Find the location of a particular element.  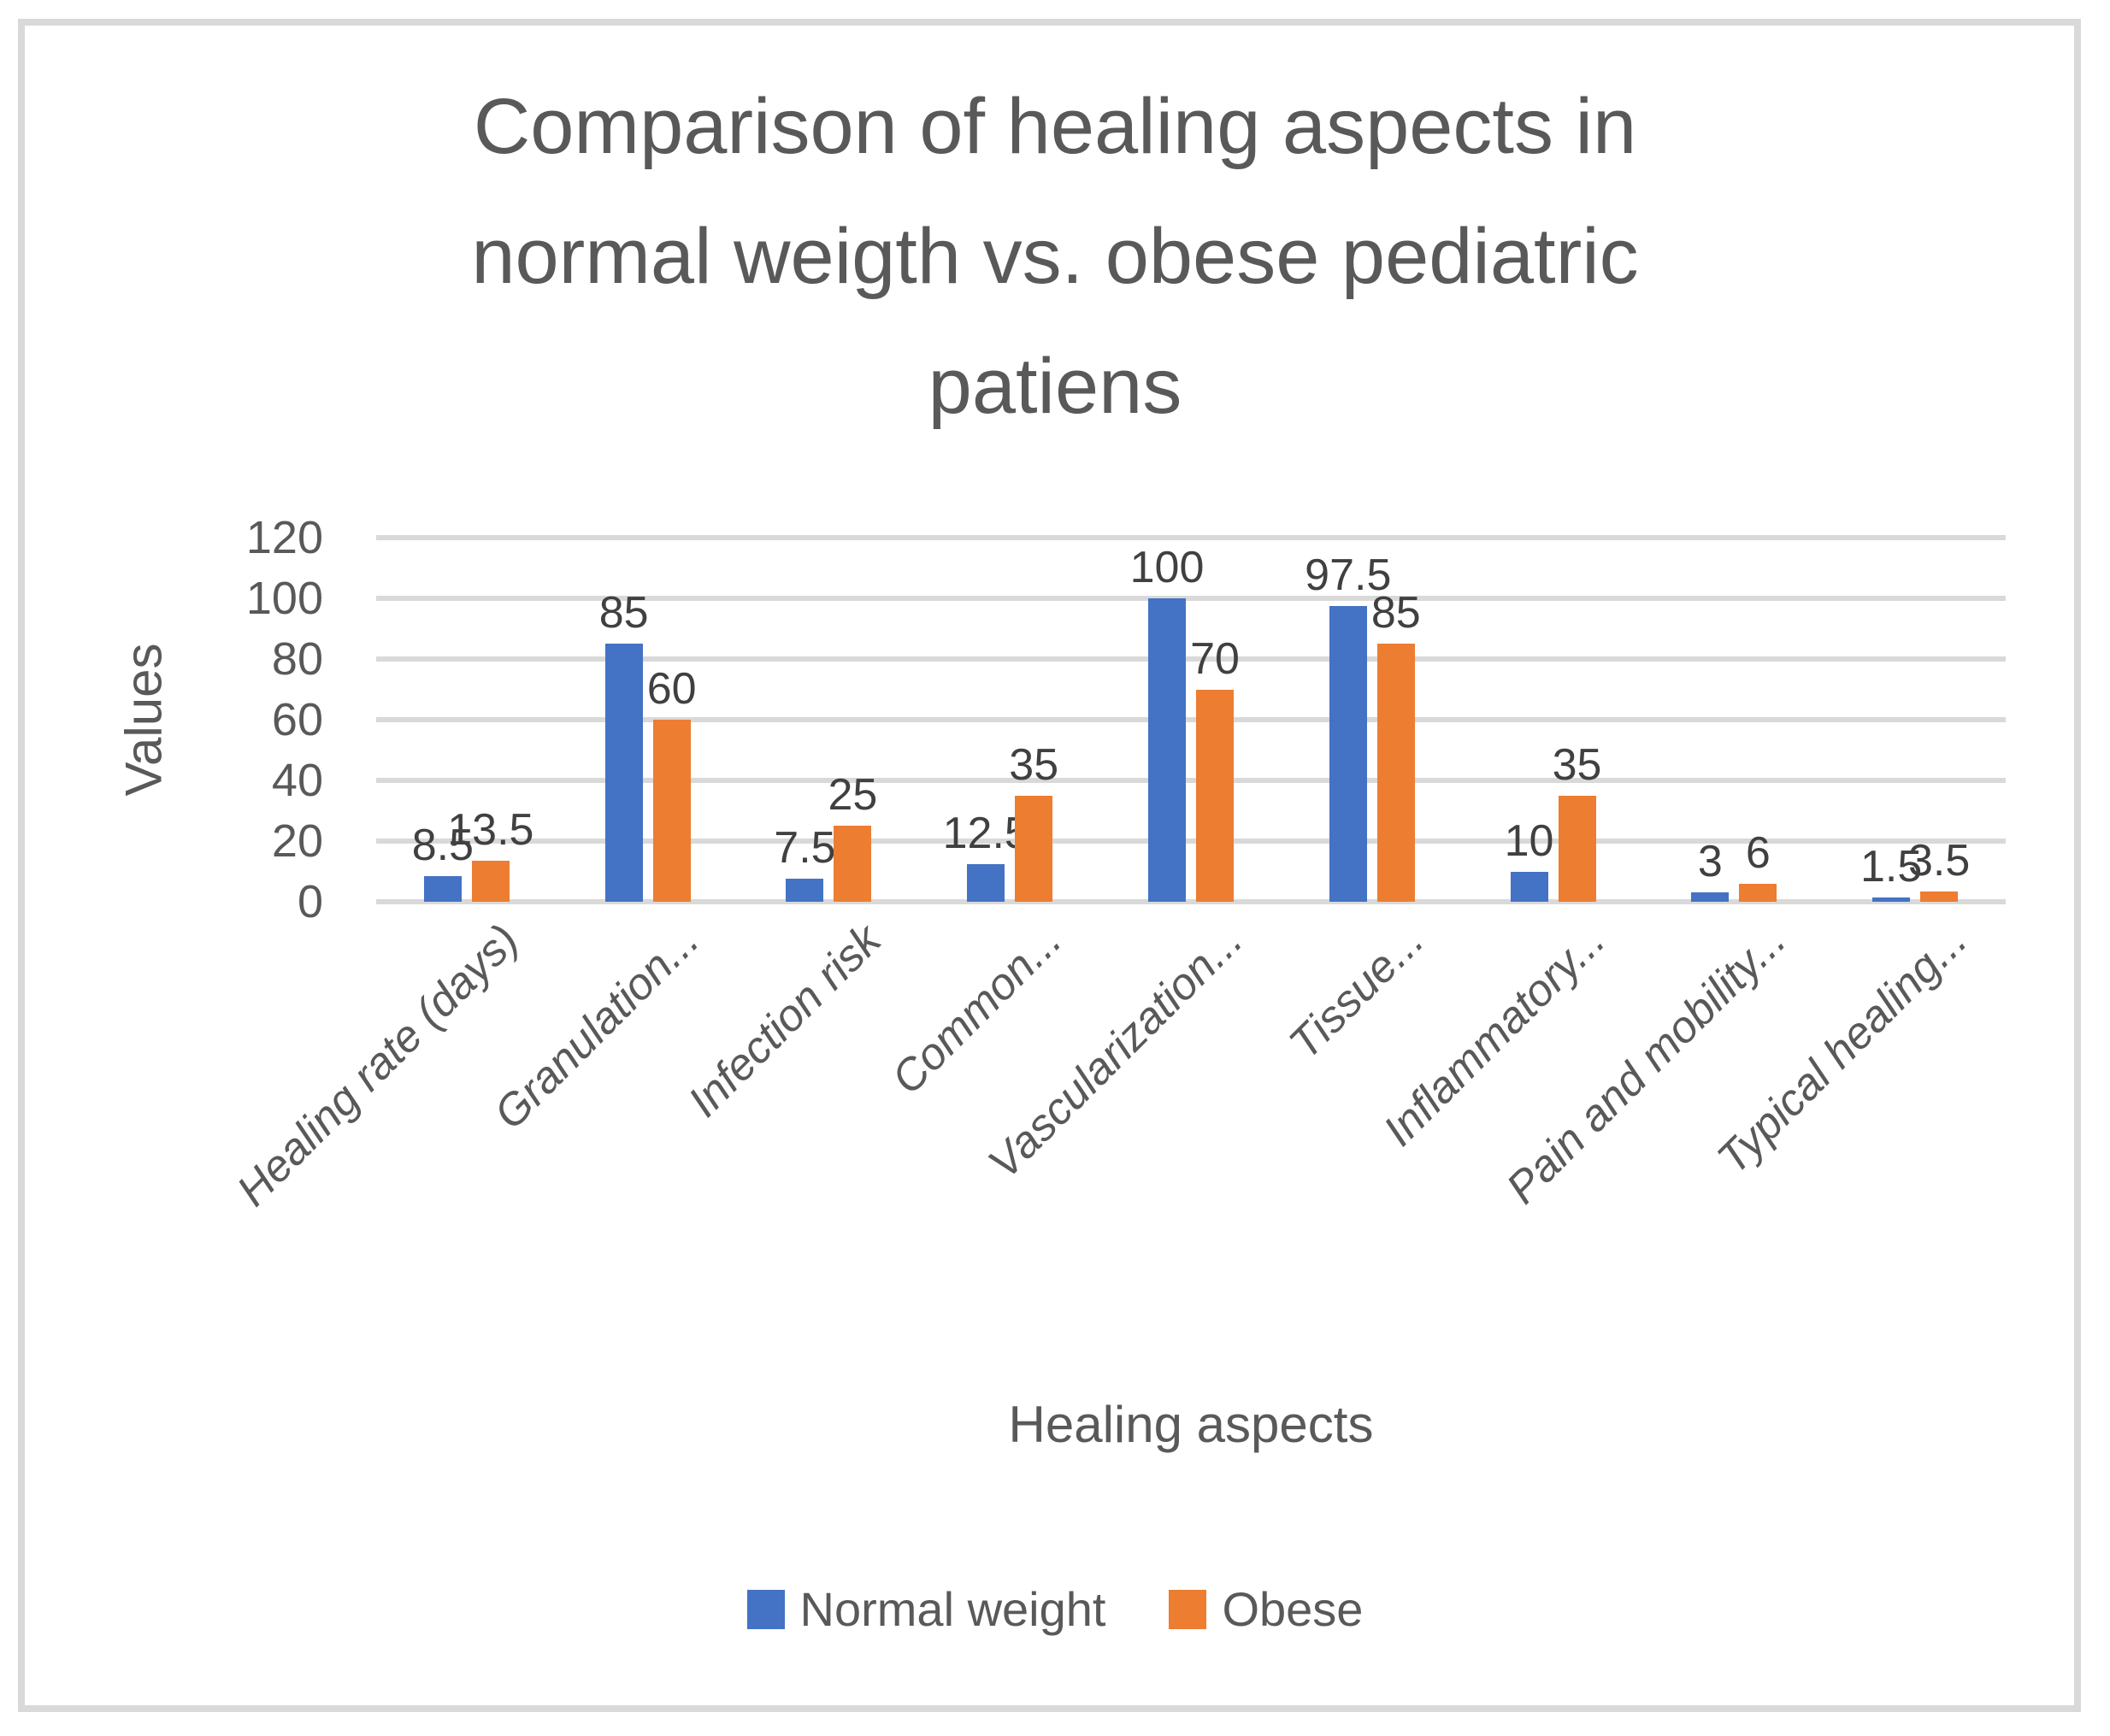

bar-value-label: 10 is located at coordinates (1529, 840).